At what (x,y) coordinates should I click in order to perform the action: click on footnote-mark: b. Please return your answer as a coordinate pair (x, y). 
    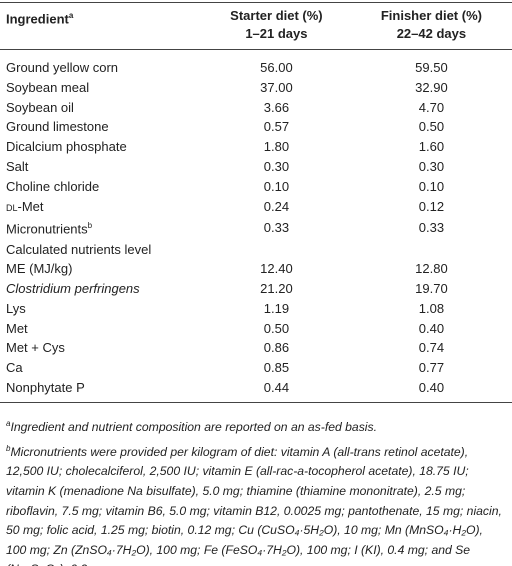
    Looking at the image, I should click on (90, 226).